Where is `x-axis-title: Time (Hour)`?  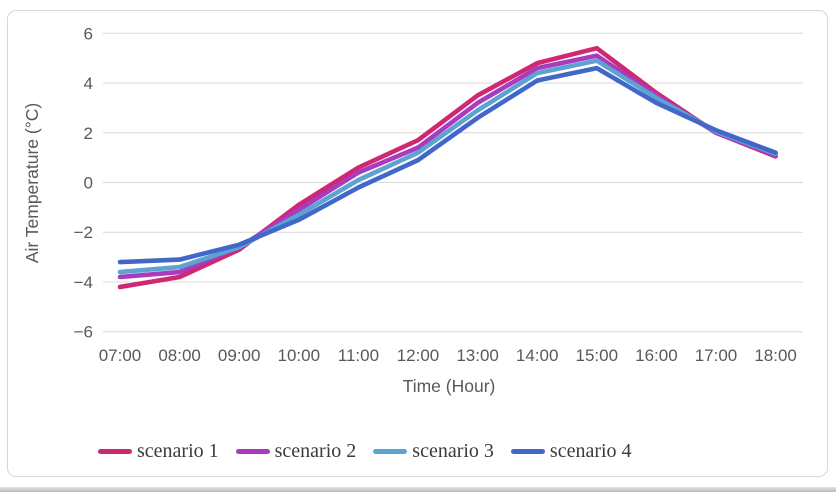 x-axis-title: Time (Hour) is located at coordinates (449, 386).